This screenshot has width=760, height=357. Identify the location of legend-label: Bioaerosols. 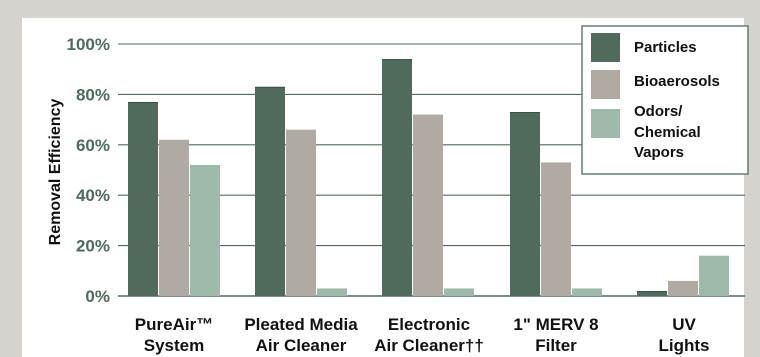
(677, 81).